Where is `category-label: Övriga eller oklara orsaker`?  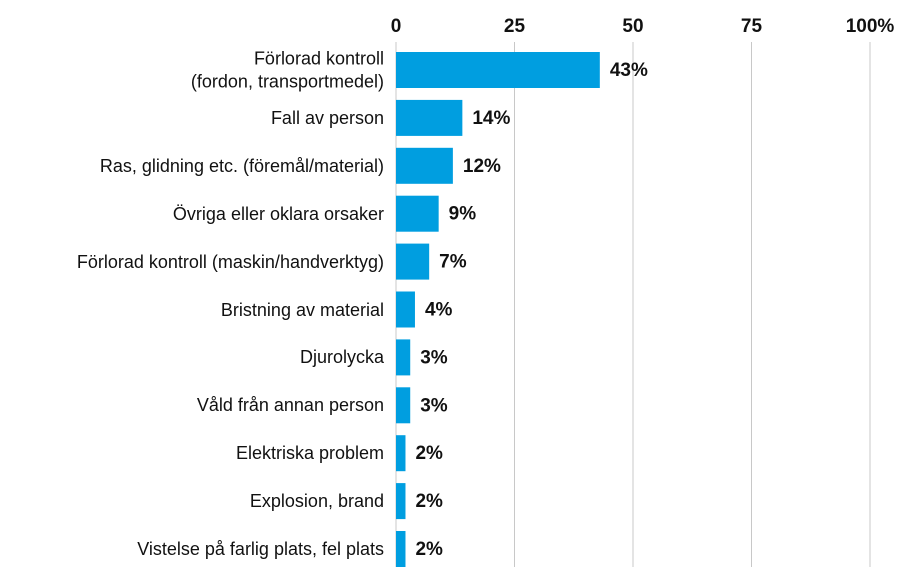
category-label: Övriga eller oklara orsaker is located at coordinates (278, 213).